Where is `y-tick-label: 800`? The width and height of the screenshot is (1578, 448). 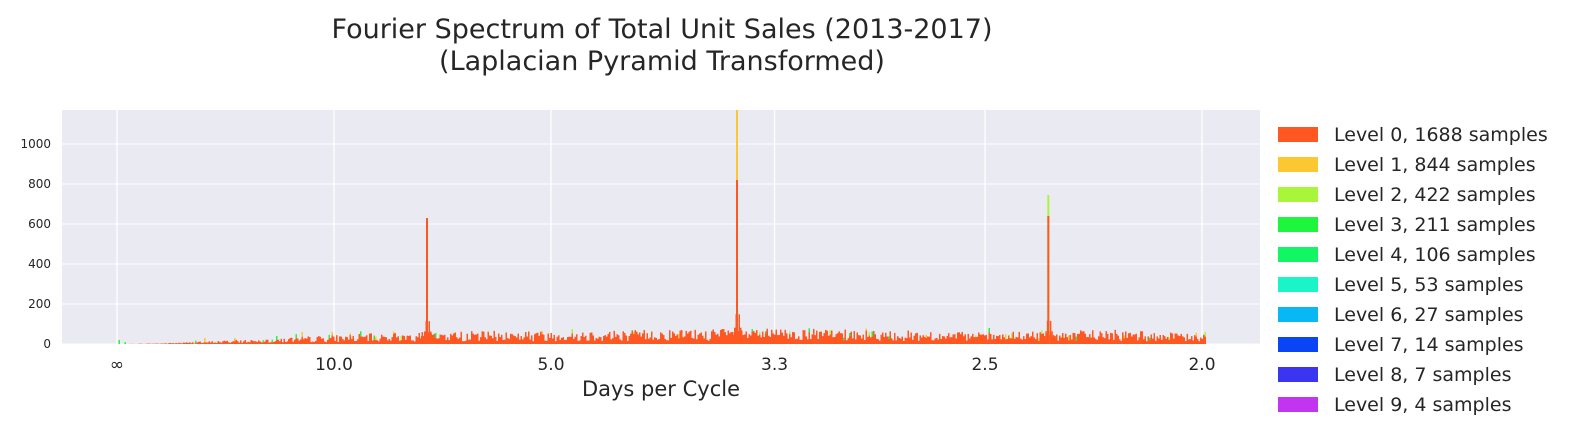 y-tick-label: 800 is located at coordinates (39, 184).